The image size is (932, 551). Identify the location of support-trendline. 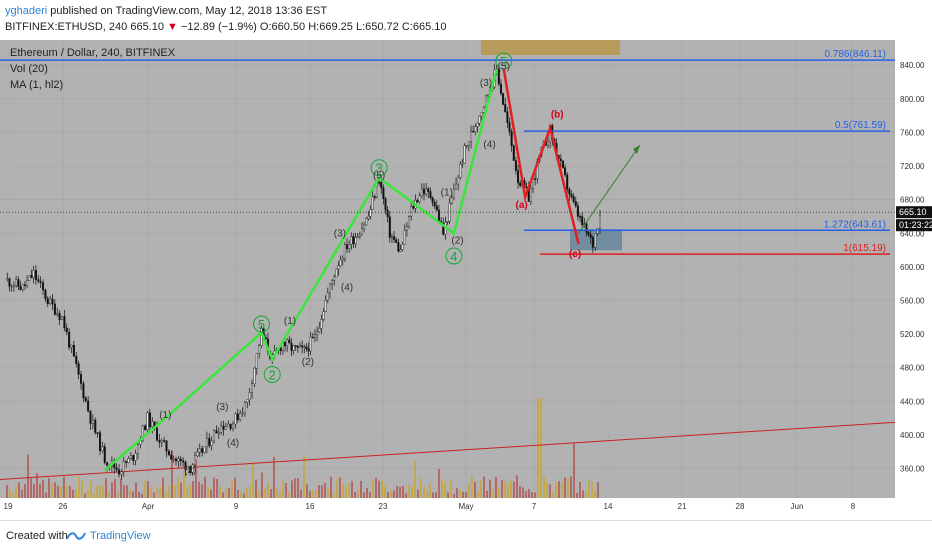
(448, 451).